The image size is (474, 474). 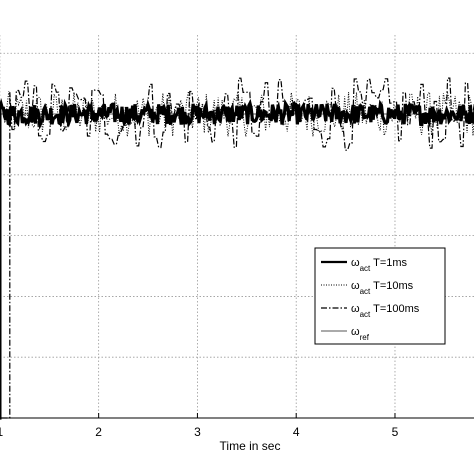 I want to click on x-tick-label: 5, so click(x=395, y=432).